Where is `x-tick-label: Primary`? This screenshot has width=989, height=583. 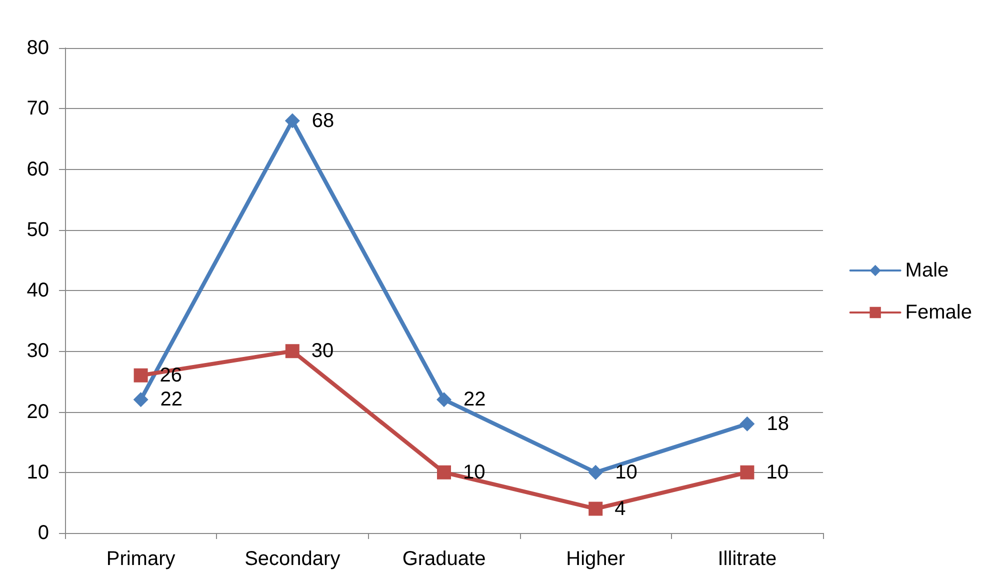 x-tick-label: Primary is located at coordinates (141, 559).